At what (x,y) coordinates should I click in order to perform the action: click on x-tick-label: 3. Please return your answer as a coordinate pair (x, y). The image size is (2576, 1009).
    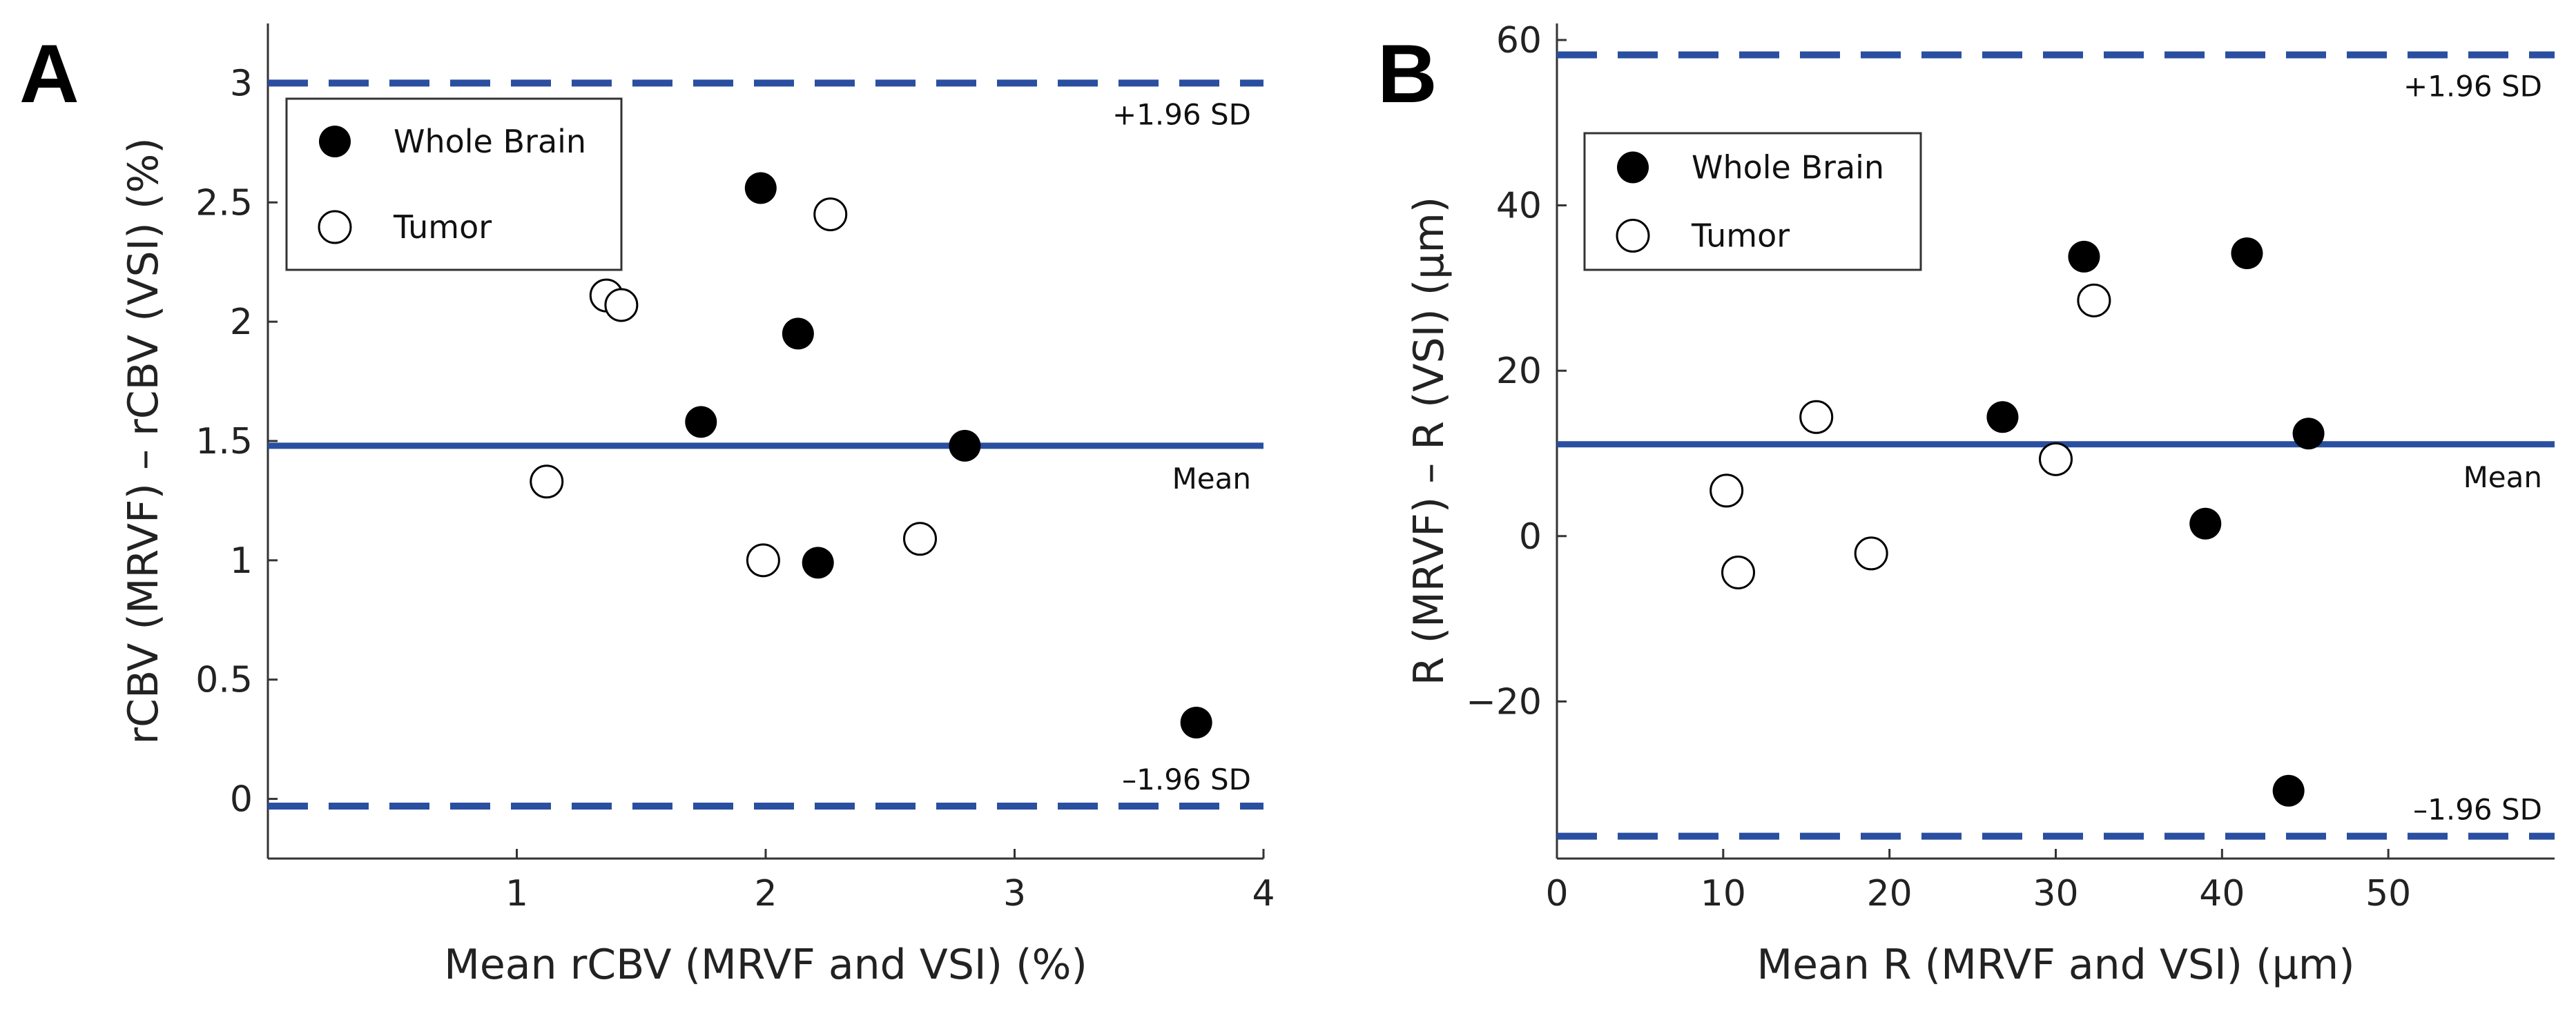
    Looking at the image, I should click on (1015, 894).